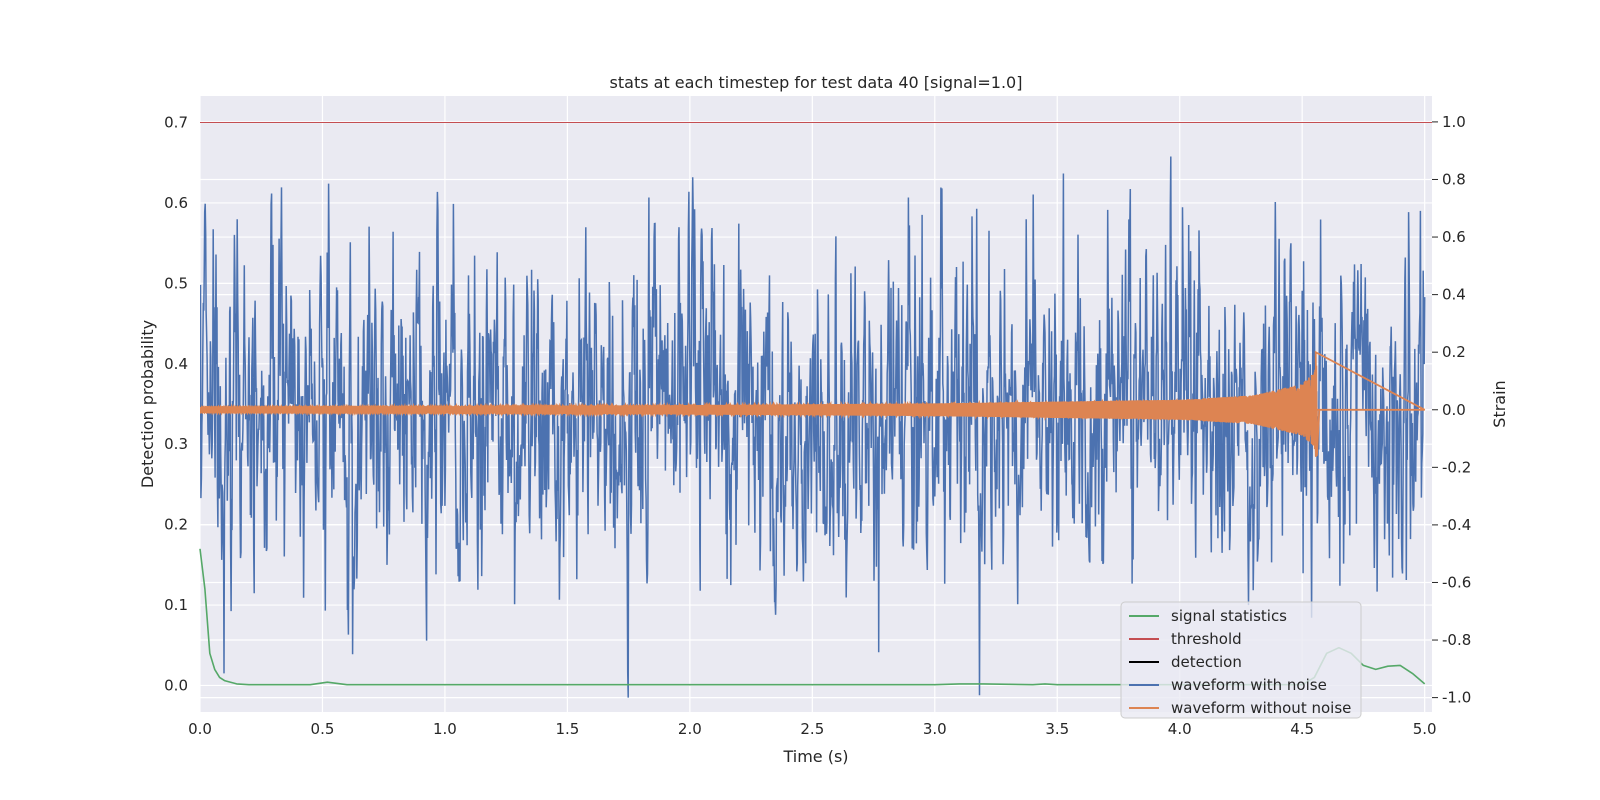 The width and height of the screenshot is (1600, 800). I want to click on y-left-tick-label: 0.5, so click(176, 283).